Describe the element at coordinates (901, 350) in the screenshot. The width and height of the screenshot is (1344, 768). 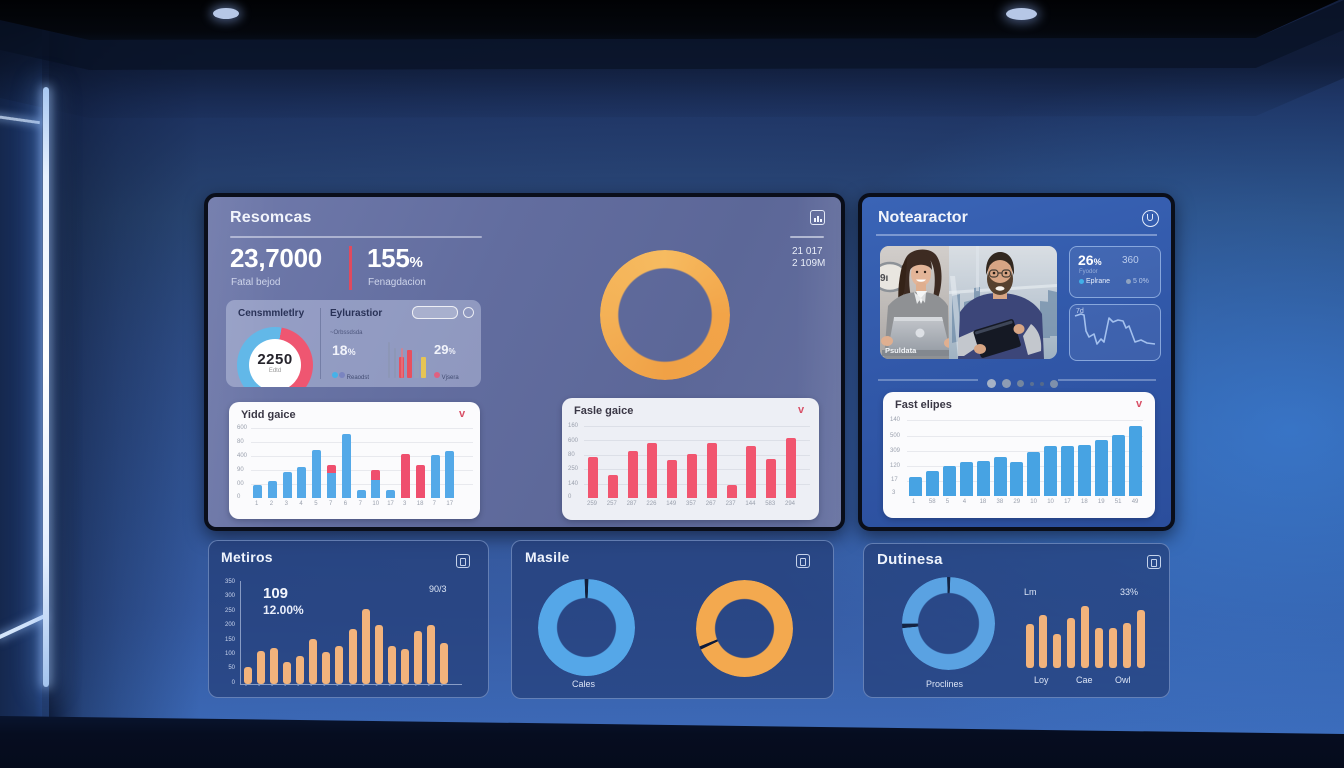
I see `svg-text: Psuldata` at that location.